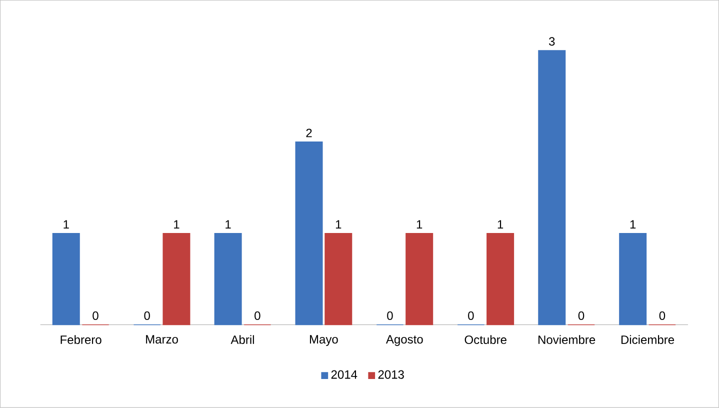 The image size is (719, 408). What do you see at coordinates (485, 339) in the screenshot?
I see `x-tick-label: Octubre` at bounding box center [485, 339].